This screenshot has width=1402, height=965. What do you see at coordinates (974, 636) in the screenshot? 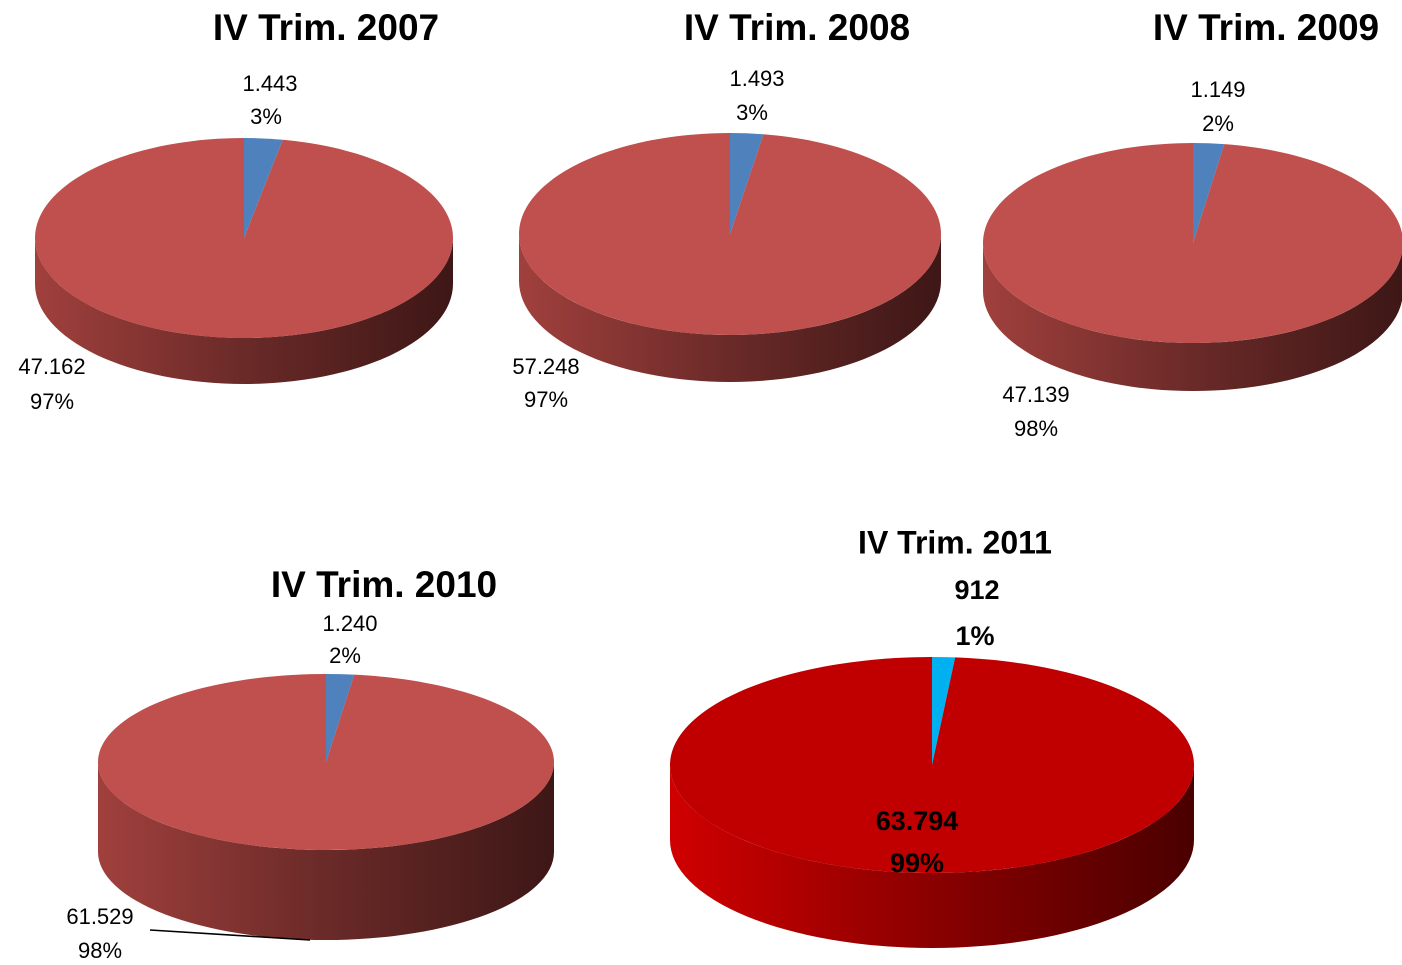
I see `percent-label: 1%` at bounding box center [974, 636].